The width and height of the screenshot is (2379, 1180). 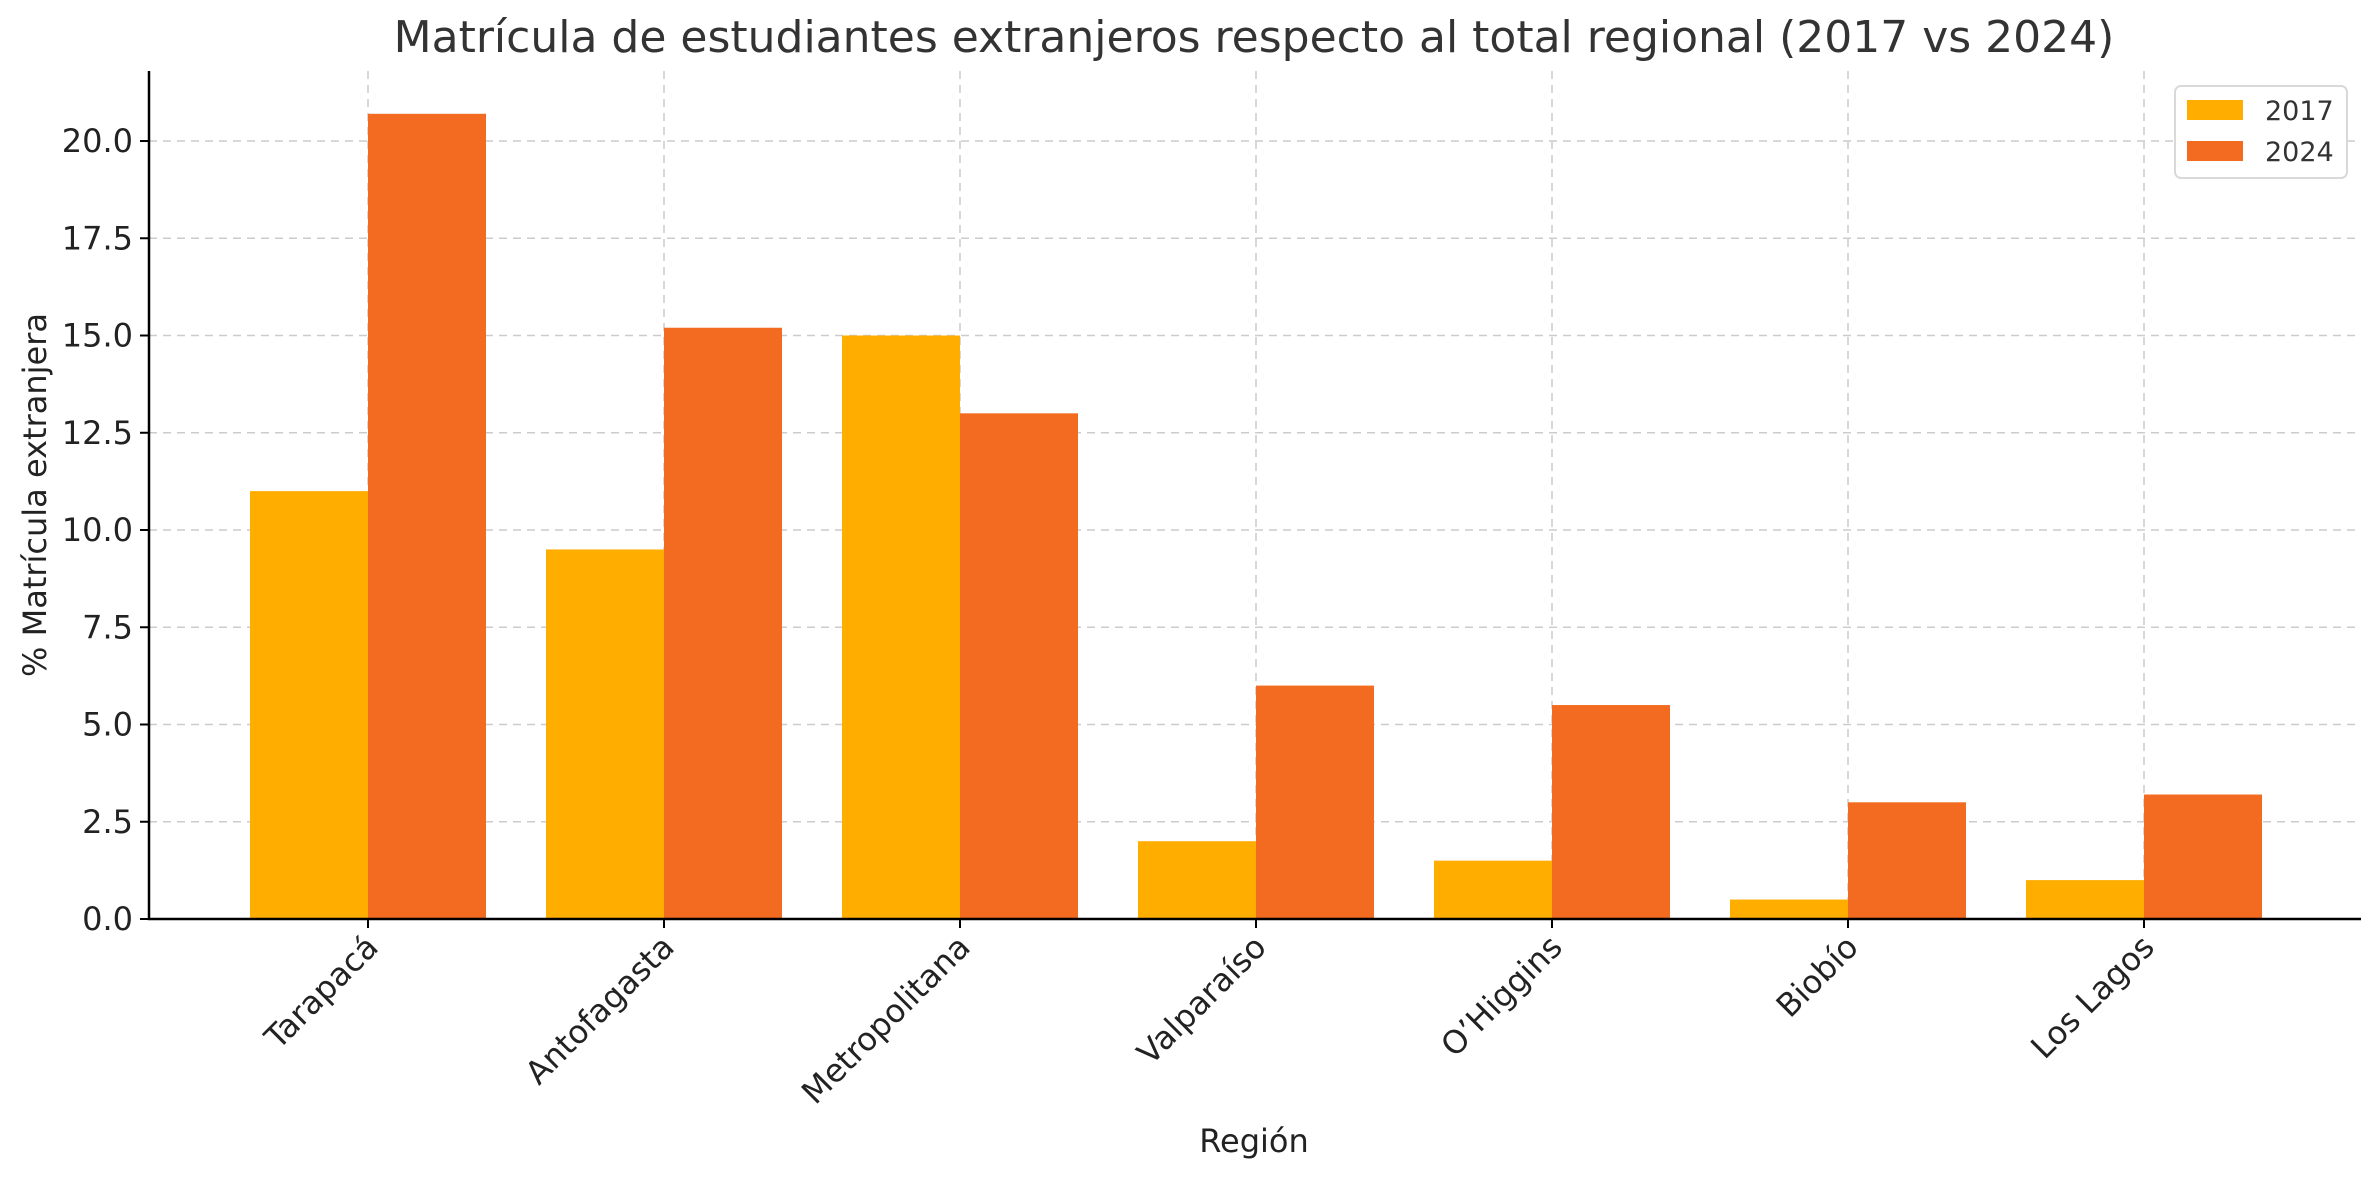 I want to click on legend-swatch-2024, so click(x=2215, y=151).